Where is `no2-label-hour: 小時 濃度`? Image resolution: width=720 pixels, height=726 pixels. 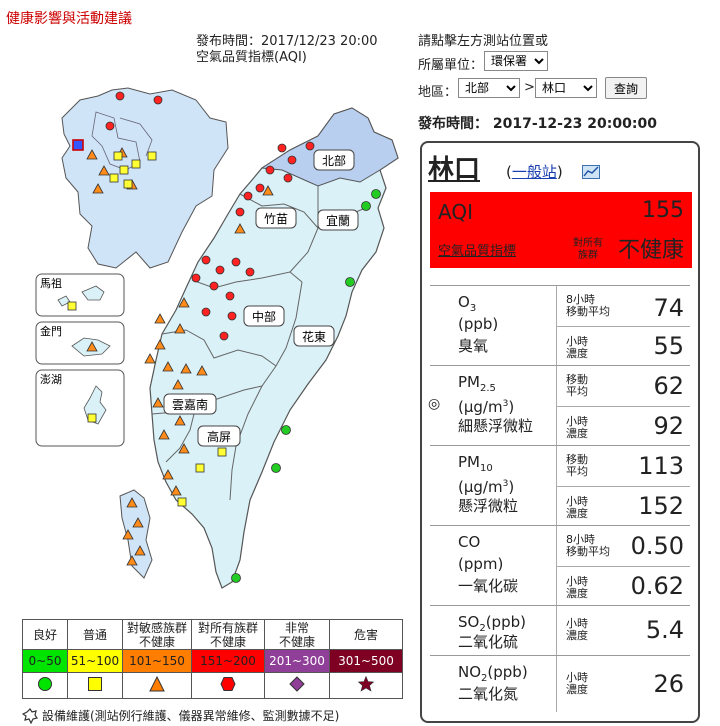
no2-label-hour: 小時 濃度 is located at coordinates (577, 683).